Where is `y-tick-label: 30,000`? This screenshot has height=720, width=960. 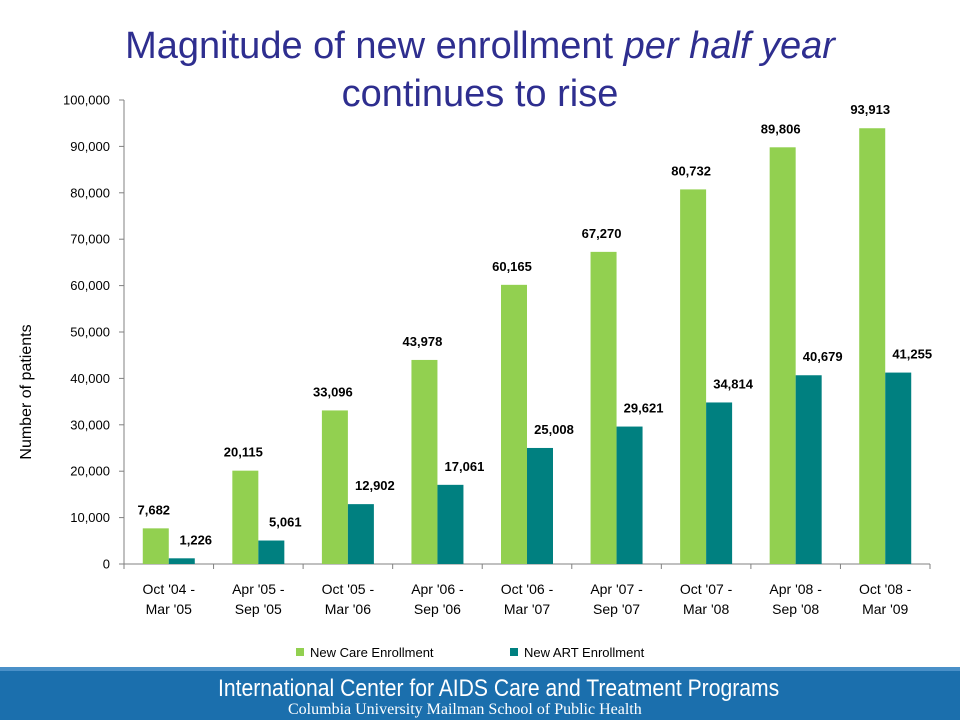
y-tick-label: 30,000 is located at coordinates (90, 424).